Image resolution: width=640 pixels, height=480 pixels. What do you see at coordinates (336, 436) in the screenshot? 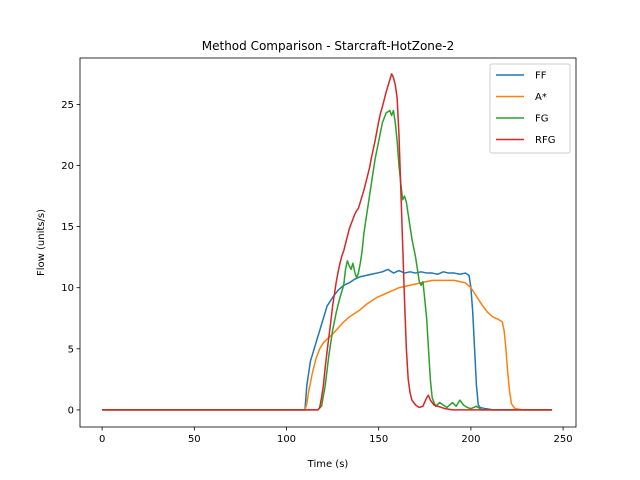
I see `x-axis-ticks: 0 50 100 150 200 250` at bounding box center [336, 436].